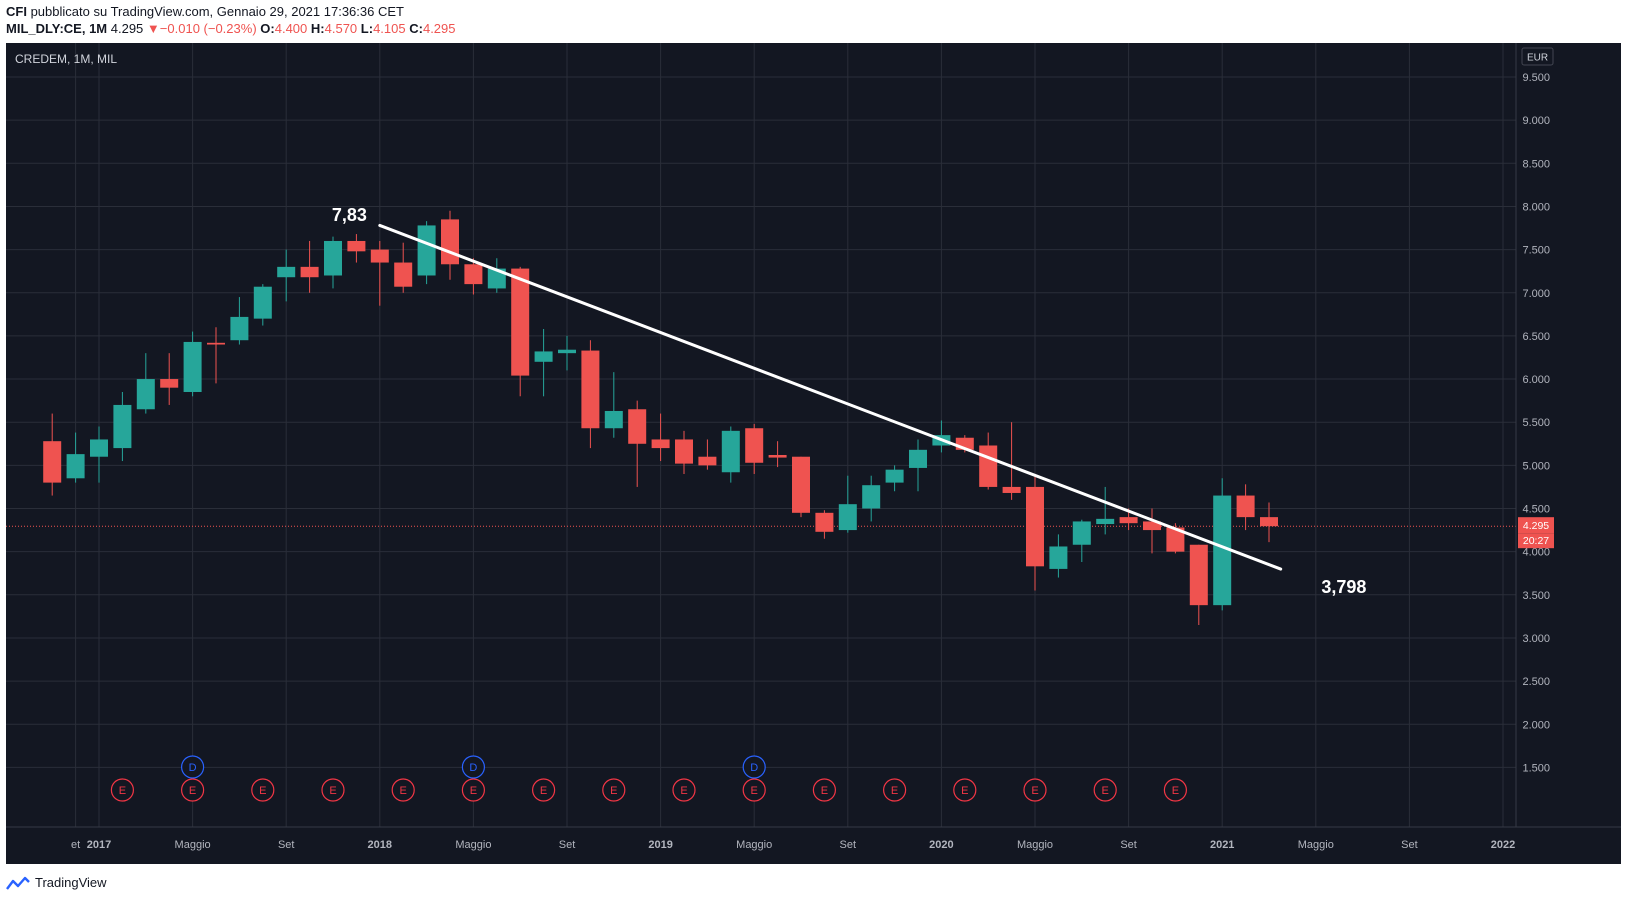  What do you see at coordinates (367, 28) in the screenshot?
I see `low-label: L:` at bounding box center [367, 28].